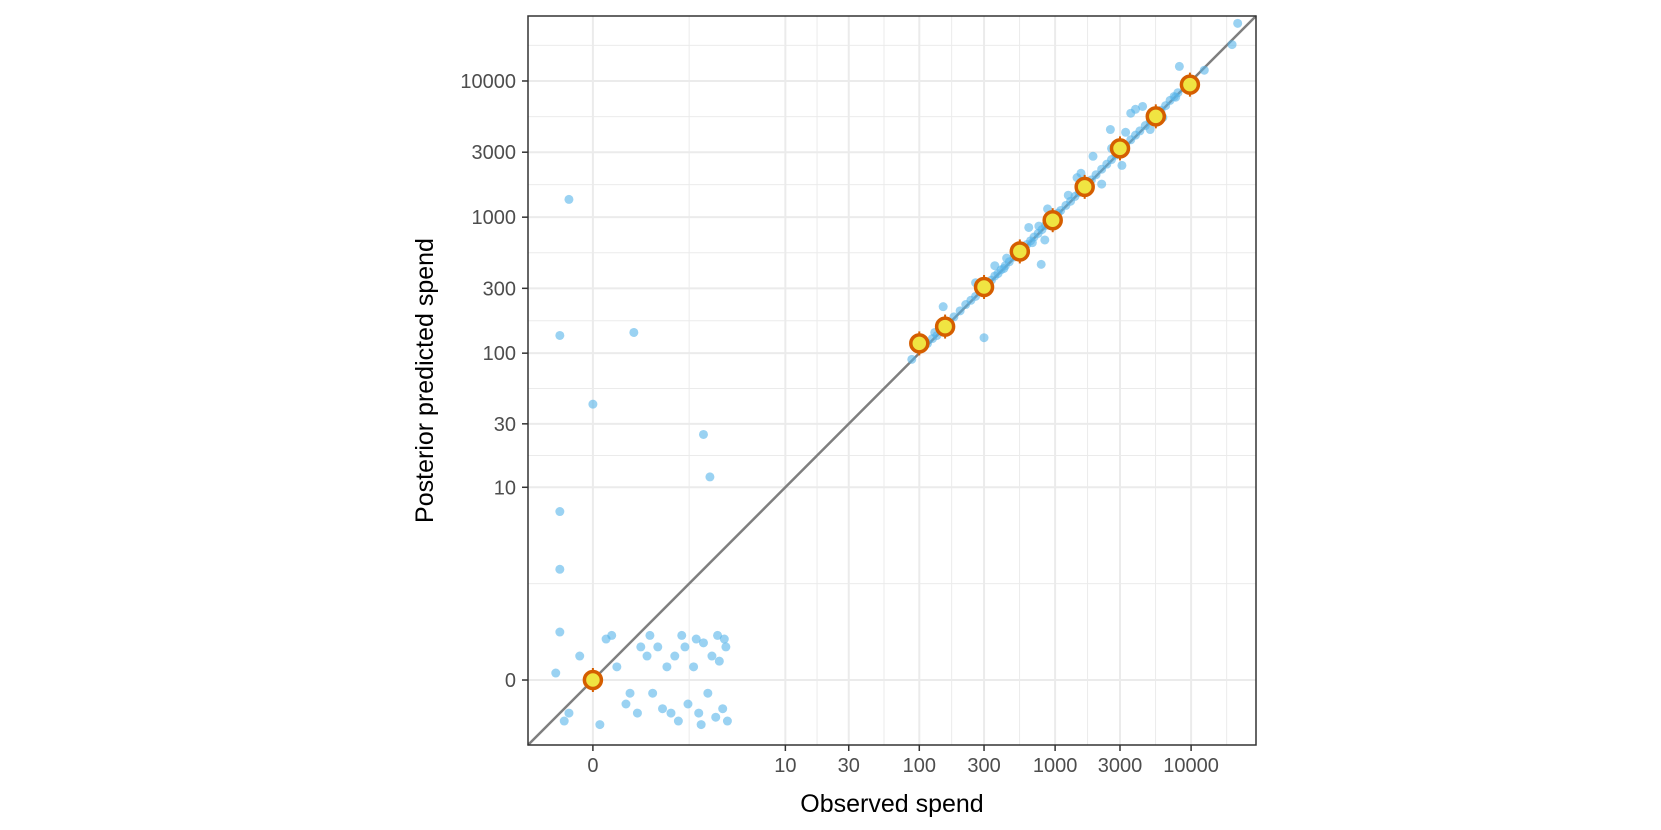 Image resolution: width=1661 pixels, height=830 pixels. Describe the element at coordinates (1055, 766) in the screenshot. I see `x-tick-label: 1000` at that location.